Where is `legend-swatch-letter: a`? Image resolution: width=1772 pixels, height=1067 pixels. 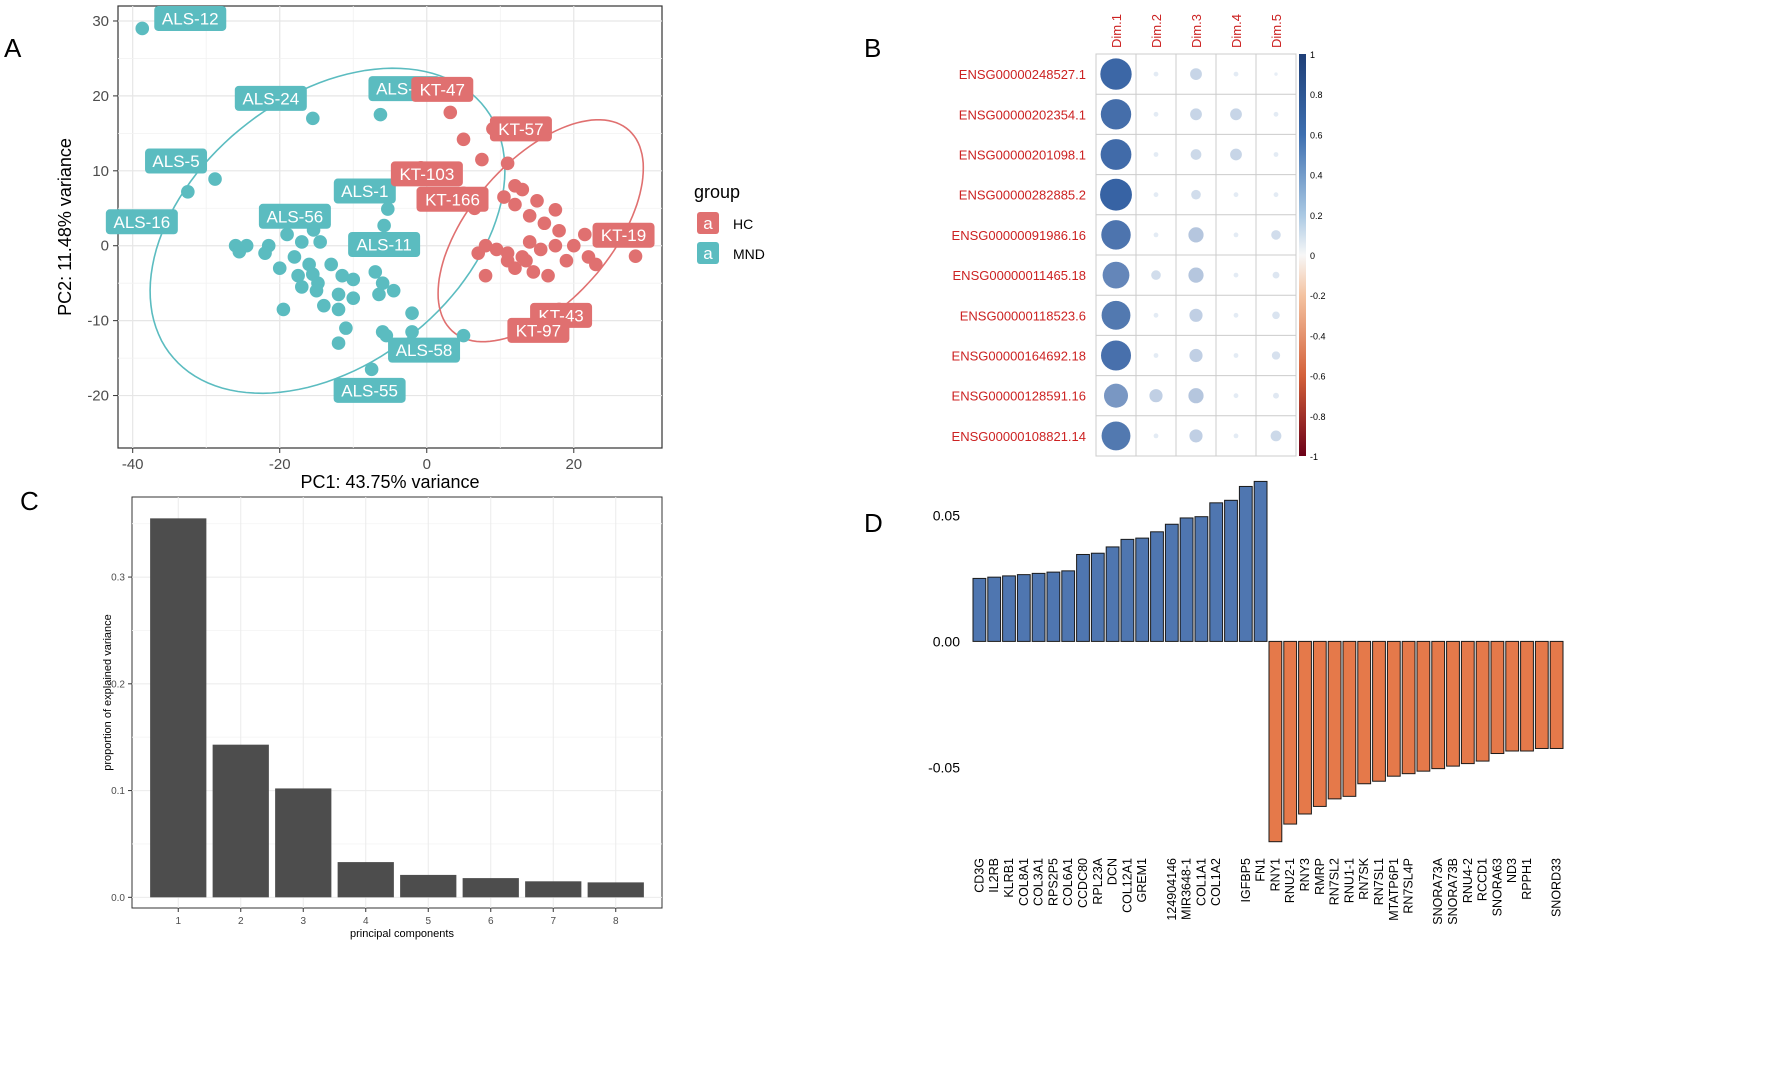 legend-swatch-letter: a is located at coordinates (708, 223).